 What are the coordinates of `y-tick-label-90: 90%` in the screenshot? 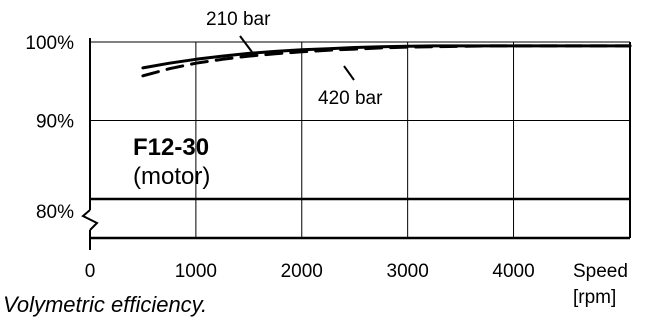 It's located at (55, 122).